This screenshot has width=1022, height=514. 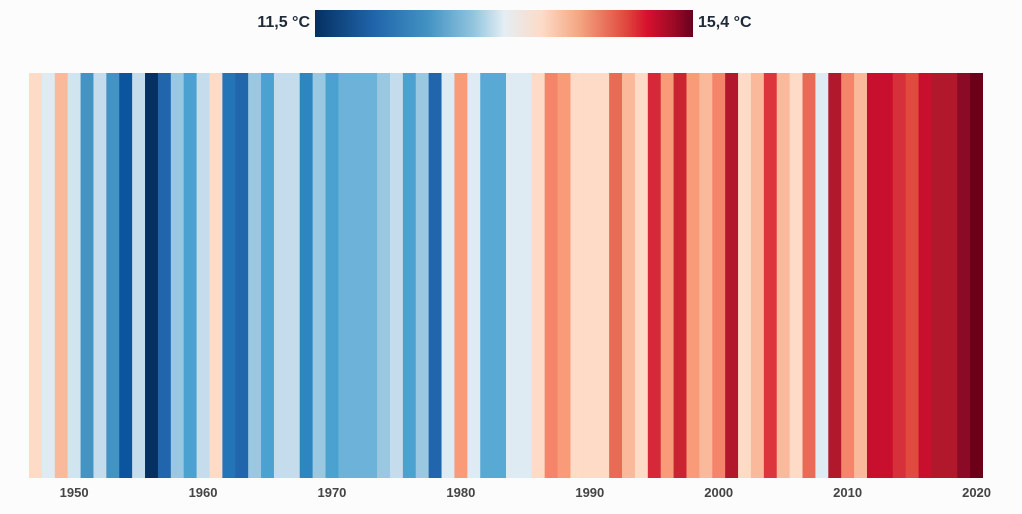 What do you see at coordinates (951, 275) in the screenshot?
I see `stripe-2018` at bounding box center [951, 275].